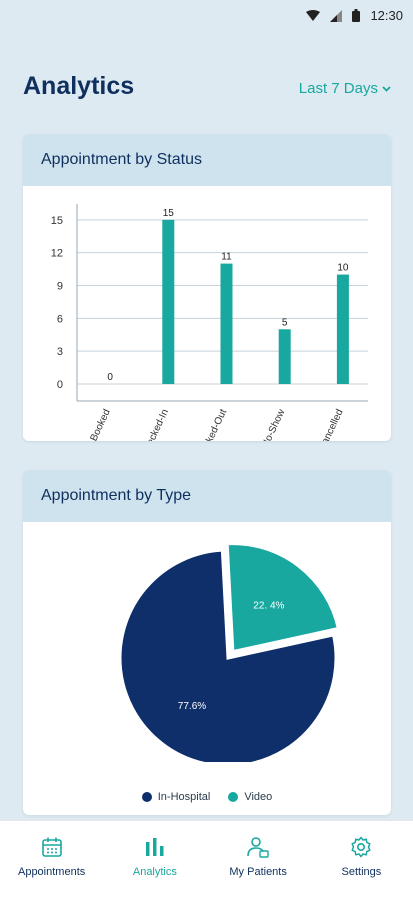 This screenshot has width=413, height=900. I want to click on bar-value-label: 10, so click(343, 268).